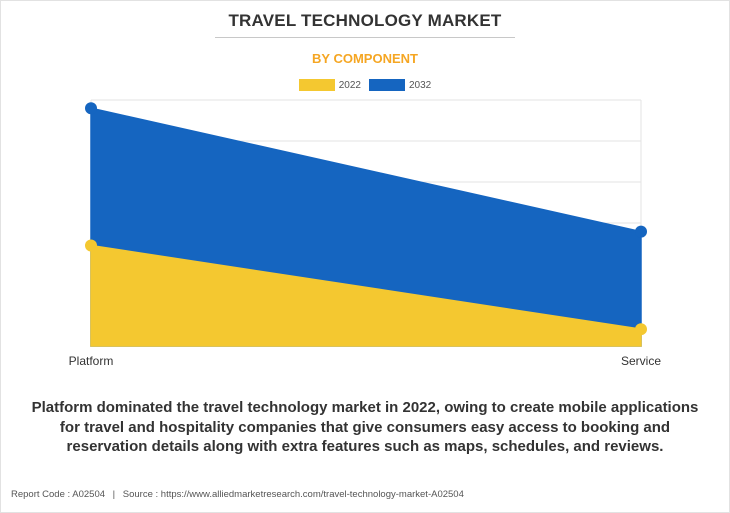 This screenshot has height=513, width=730. What do you see at coordinates (365, 85) in the screenshot?
I see `legend: 2022 2032` at bounding box center [365, 85].